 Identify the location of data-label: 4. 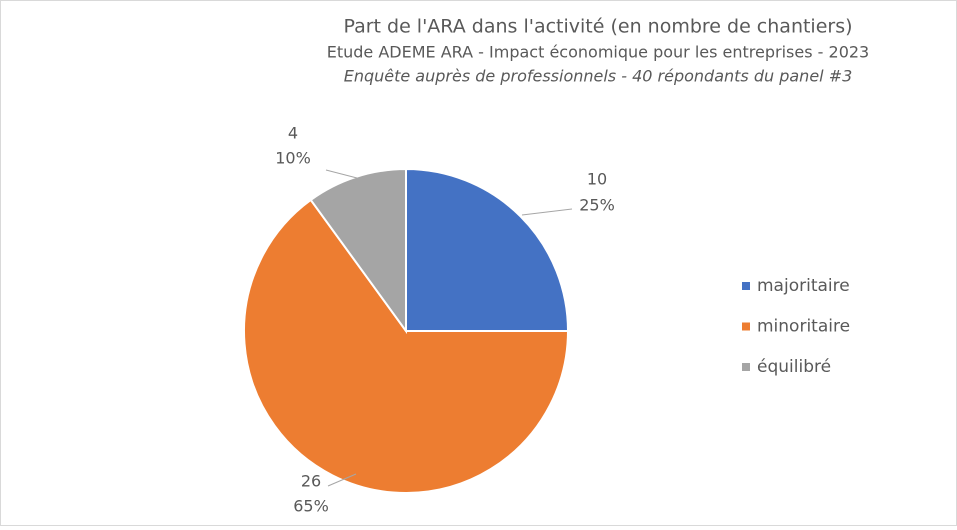
(293, 133).